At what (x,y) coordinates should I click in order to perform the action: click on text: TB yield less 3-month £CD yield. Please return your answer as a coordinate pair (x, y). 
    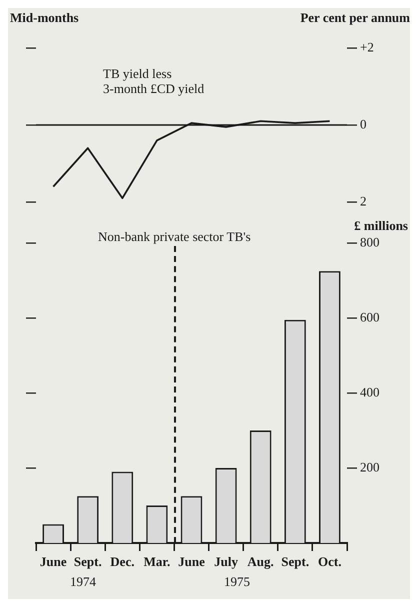
    Looking at the image, I should click on (153, 81).